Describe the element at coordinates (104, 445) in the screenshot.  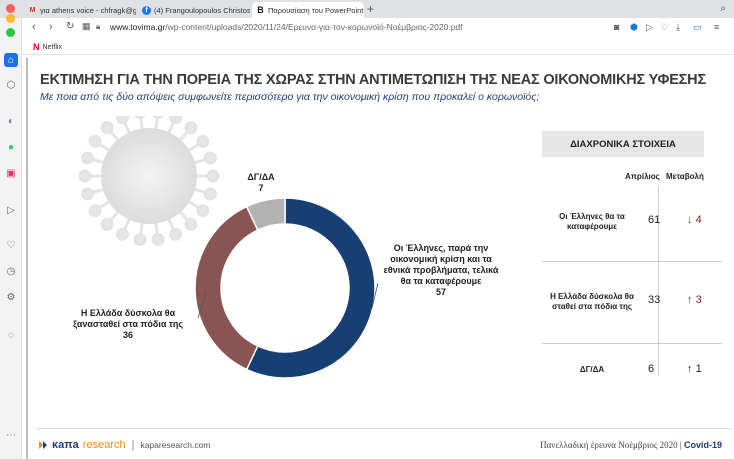
I see `logo-research: research` at that location.